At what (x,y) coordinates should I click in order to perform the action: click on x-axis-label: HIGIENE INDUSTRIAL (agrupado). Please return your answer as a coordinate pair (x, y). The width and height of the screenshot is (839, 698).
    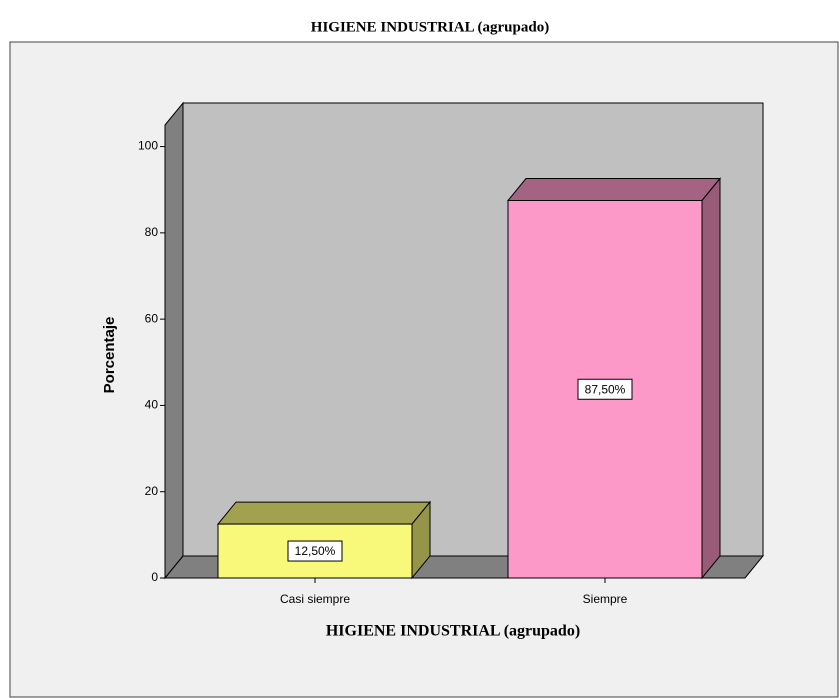
    Looking at the image, I should click on (453, 631).